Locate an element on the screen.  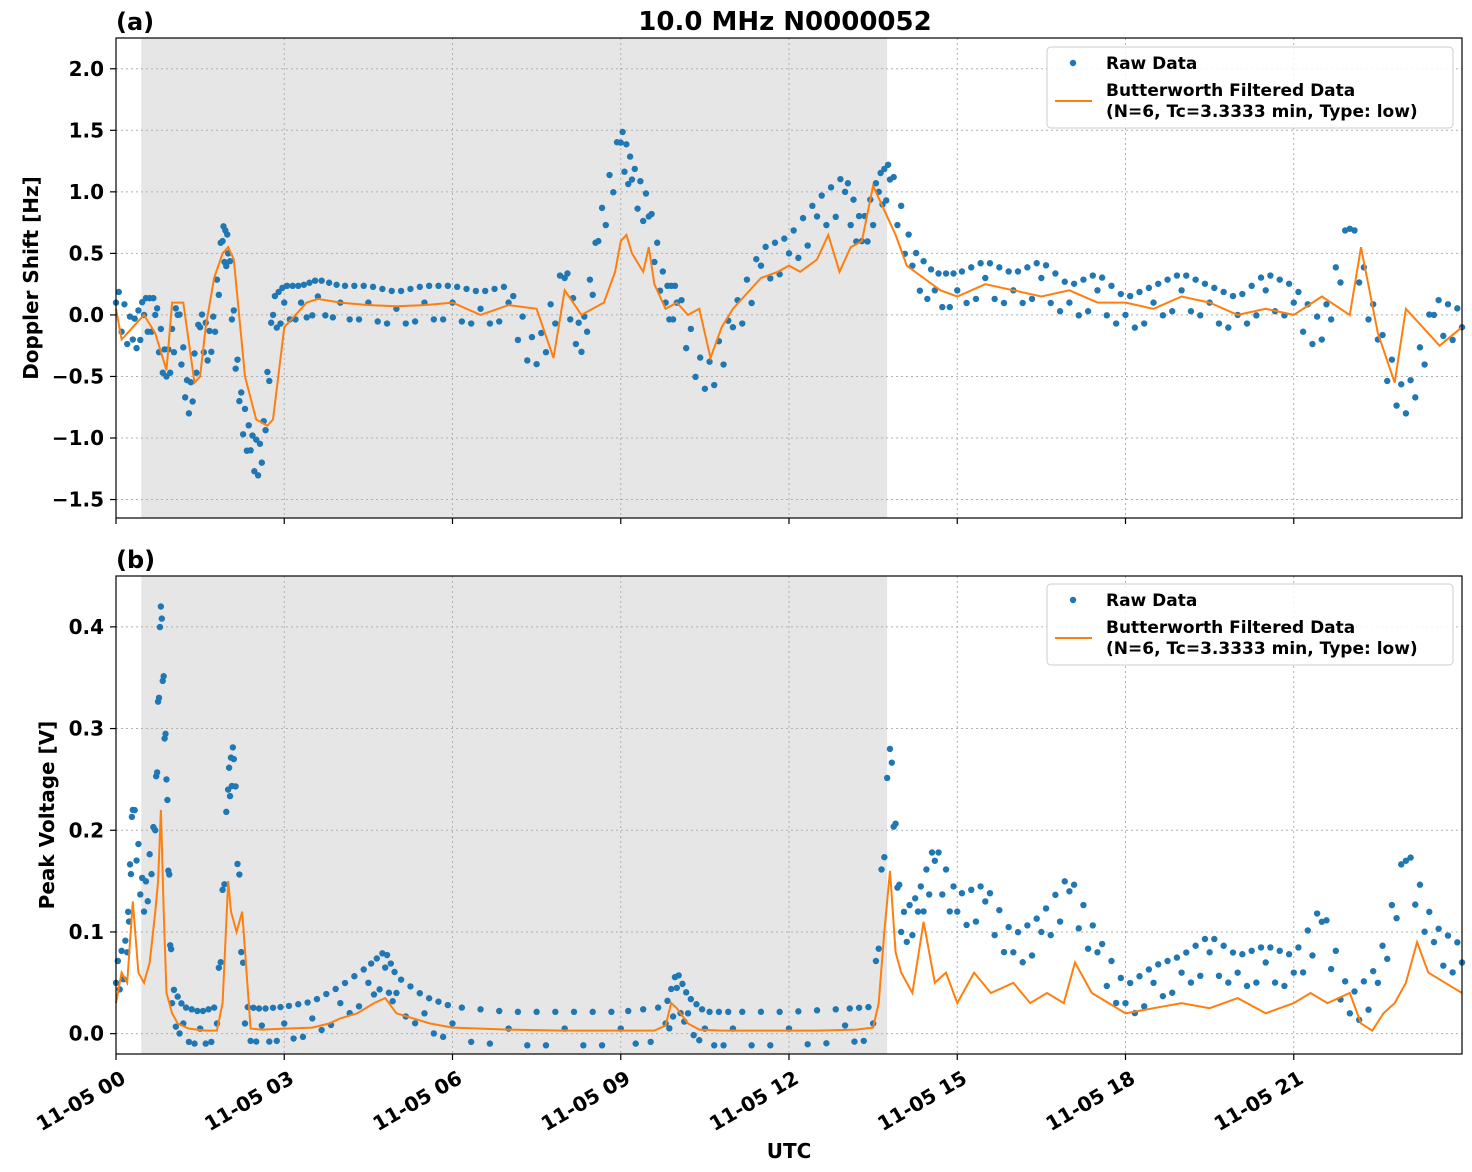
panel-b-xtick-label-9: 11-05 09 is located at coordinates (586, 1101).